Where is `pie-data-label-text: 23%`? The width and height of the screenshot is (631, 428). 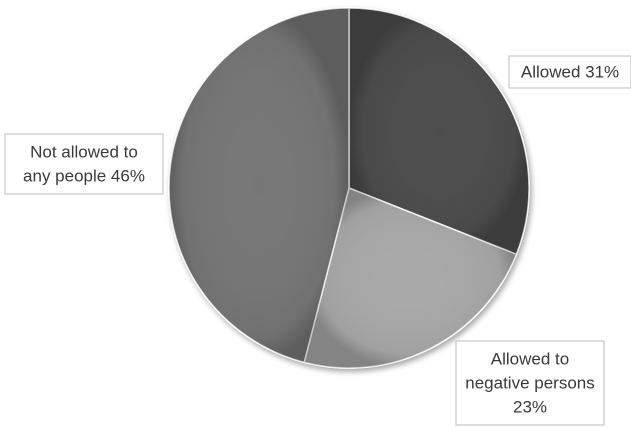
pie-data-label-text: 23% is located at coordinates (530, 406).